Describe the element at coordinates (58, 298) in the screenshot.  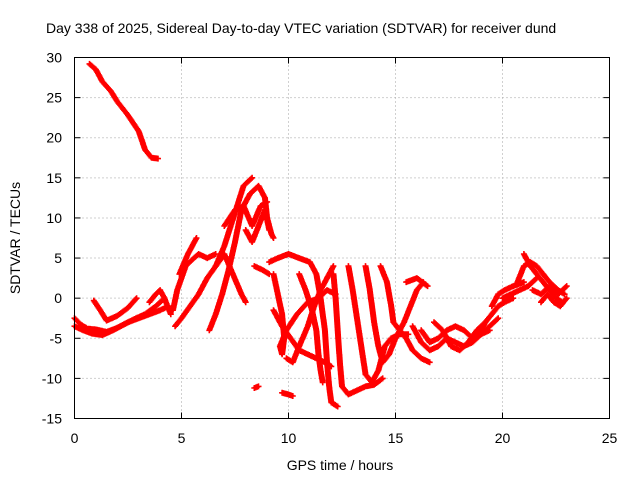
I see `y-tick-label: 0` at that location.